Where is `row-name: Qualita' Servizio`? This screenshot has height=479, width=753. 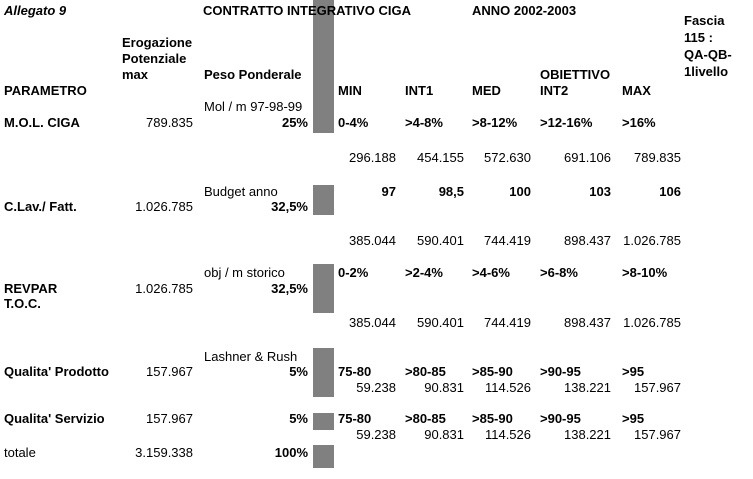 row-name: Qualita' Servizio is located at coordinates (54, 418).